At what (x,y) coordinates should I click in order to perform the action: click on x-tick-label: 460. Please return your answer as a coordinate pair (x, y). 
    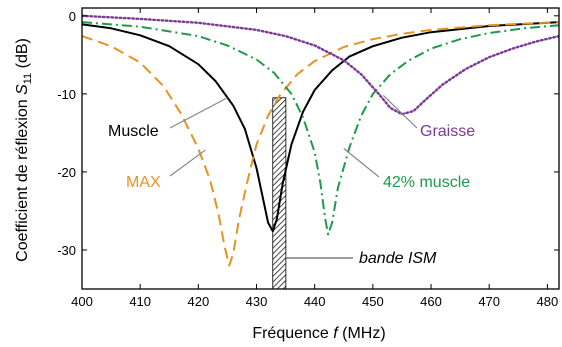
    Looking at the image, I should click on (431, 301).